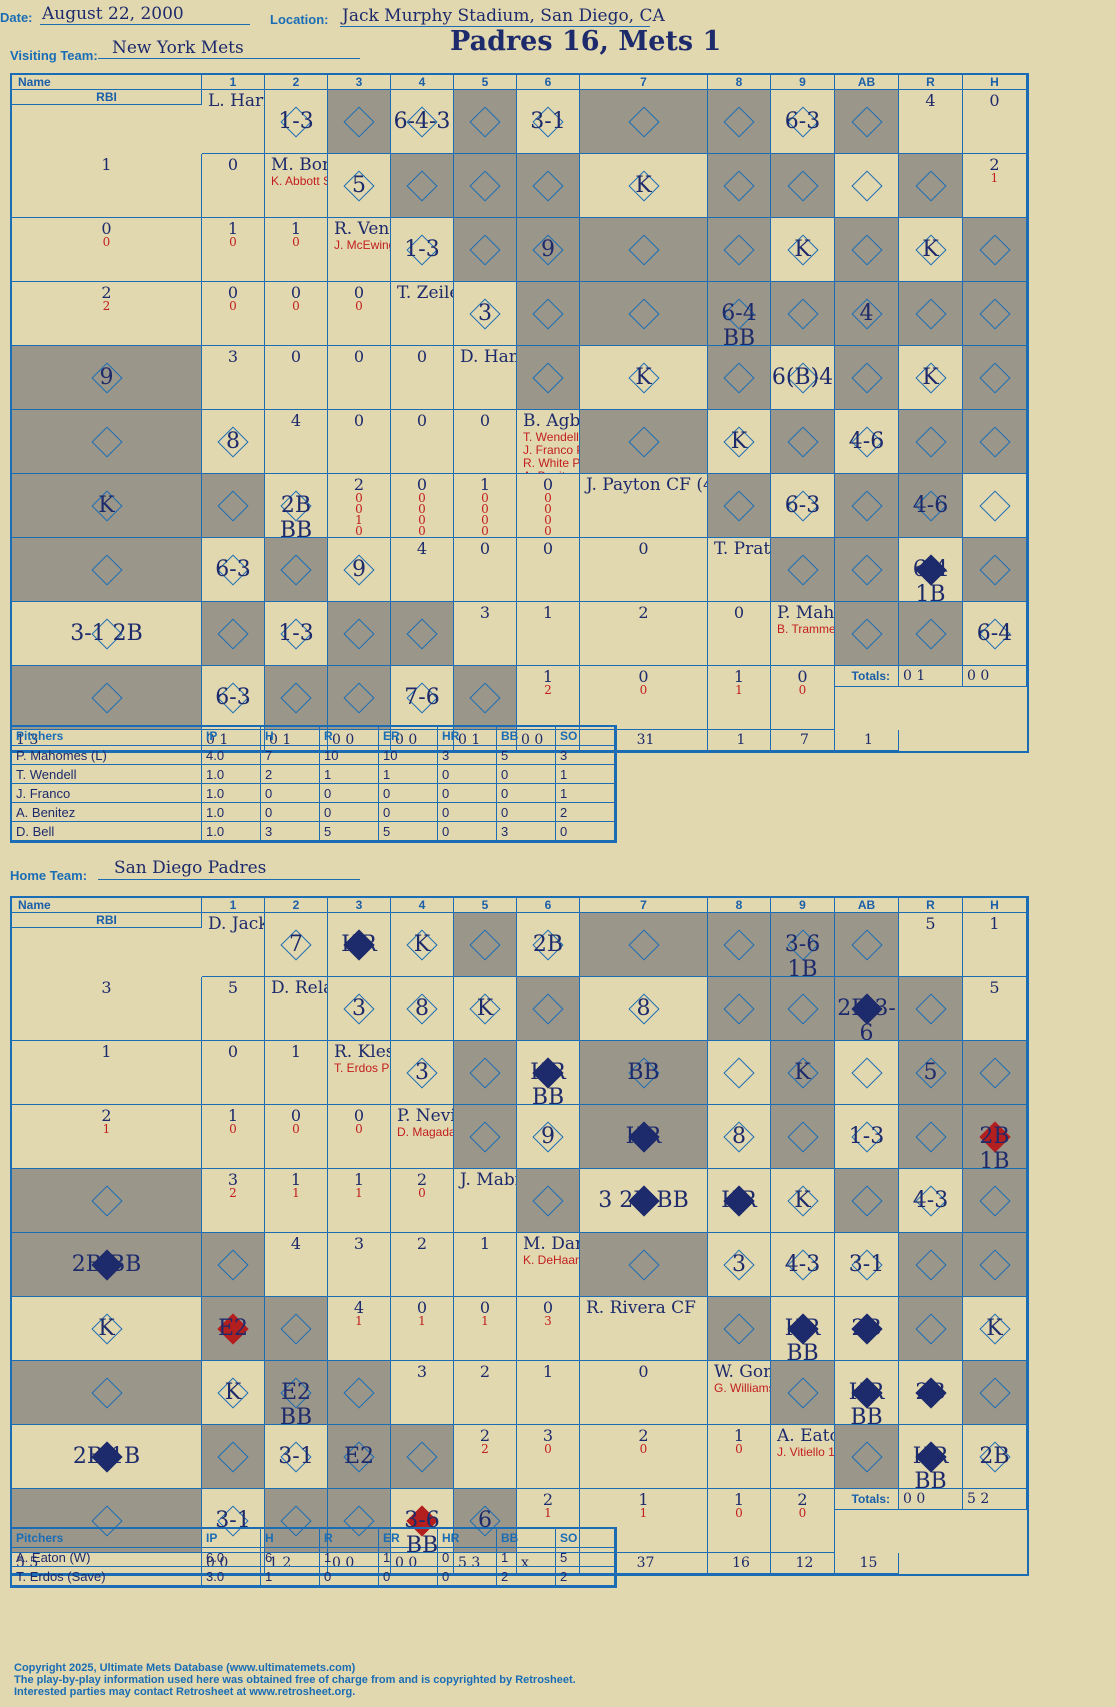  What do you see at coordinates (296, 1243) in the screenshot?
I see `stat-value: 4` at bounding box center [296, 1243].